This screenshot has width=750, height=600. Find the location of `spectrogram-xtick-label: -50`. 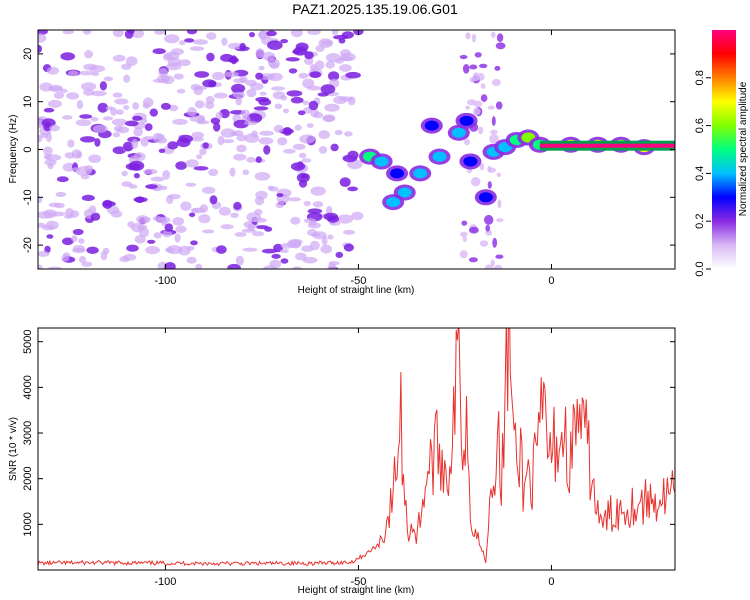

spectrogram-xtick-label: -50 is located at coordinates (358, 281).